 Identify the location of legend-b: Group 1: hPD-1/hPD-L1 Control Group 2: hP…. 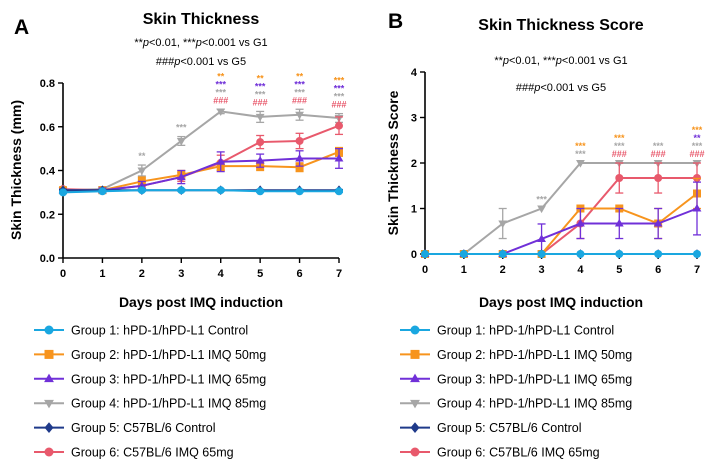
(516, 392).